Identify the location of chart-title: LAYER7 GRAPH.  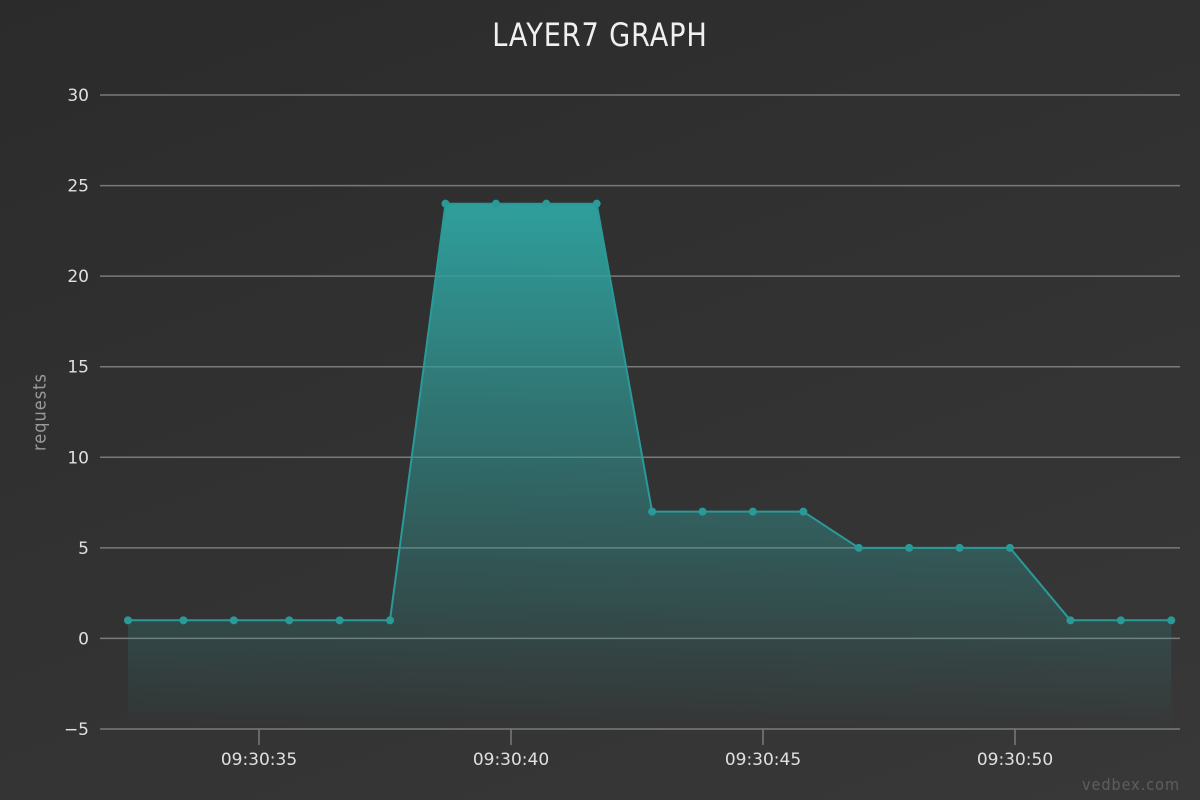
(600, 35).